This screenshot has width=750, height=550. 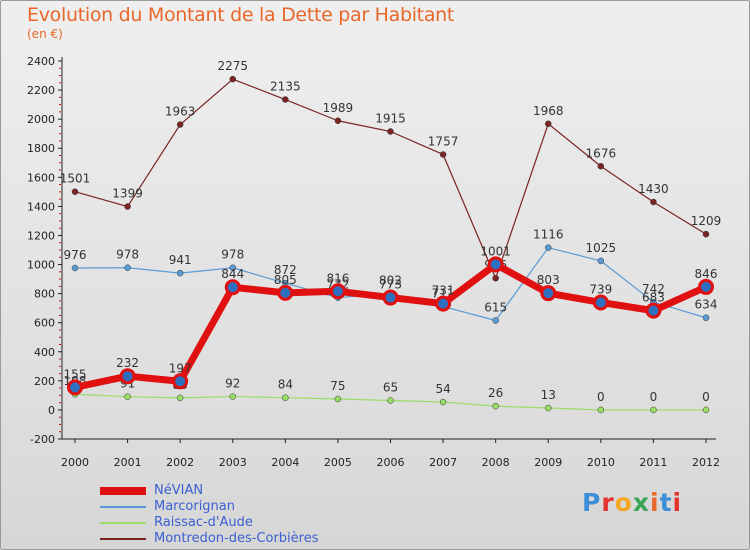 I want to click on data-label: 1116, so click(x=548, y=235).